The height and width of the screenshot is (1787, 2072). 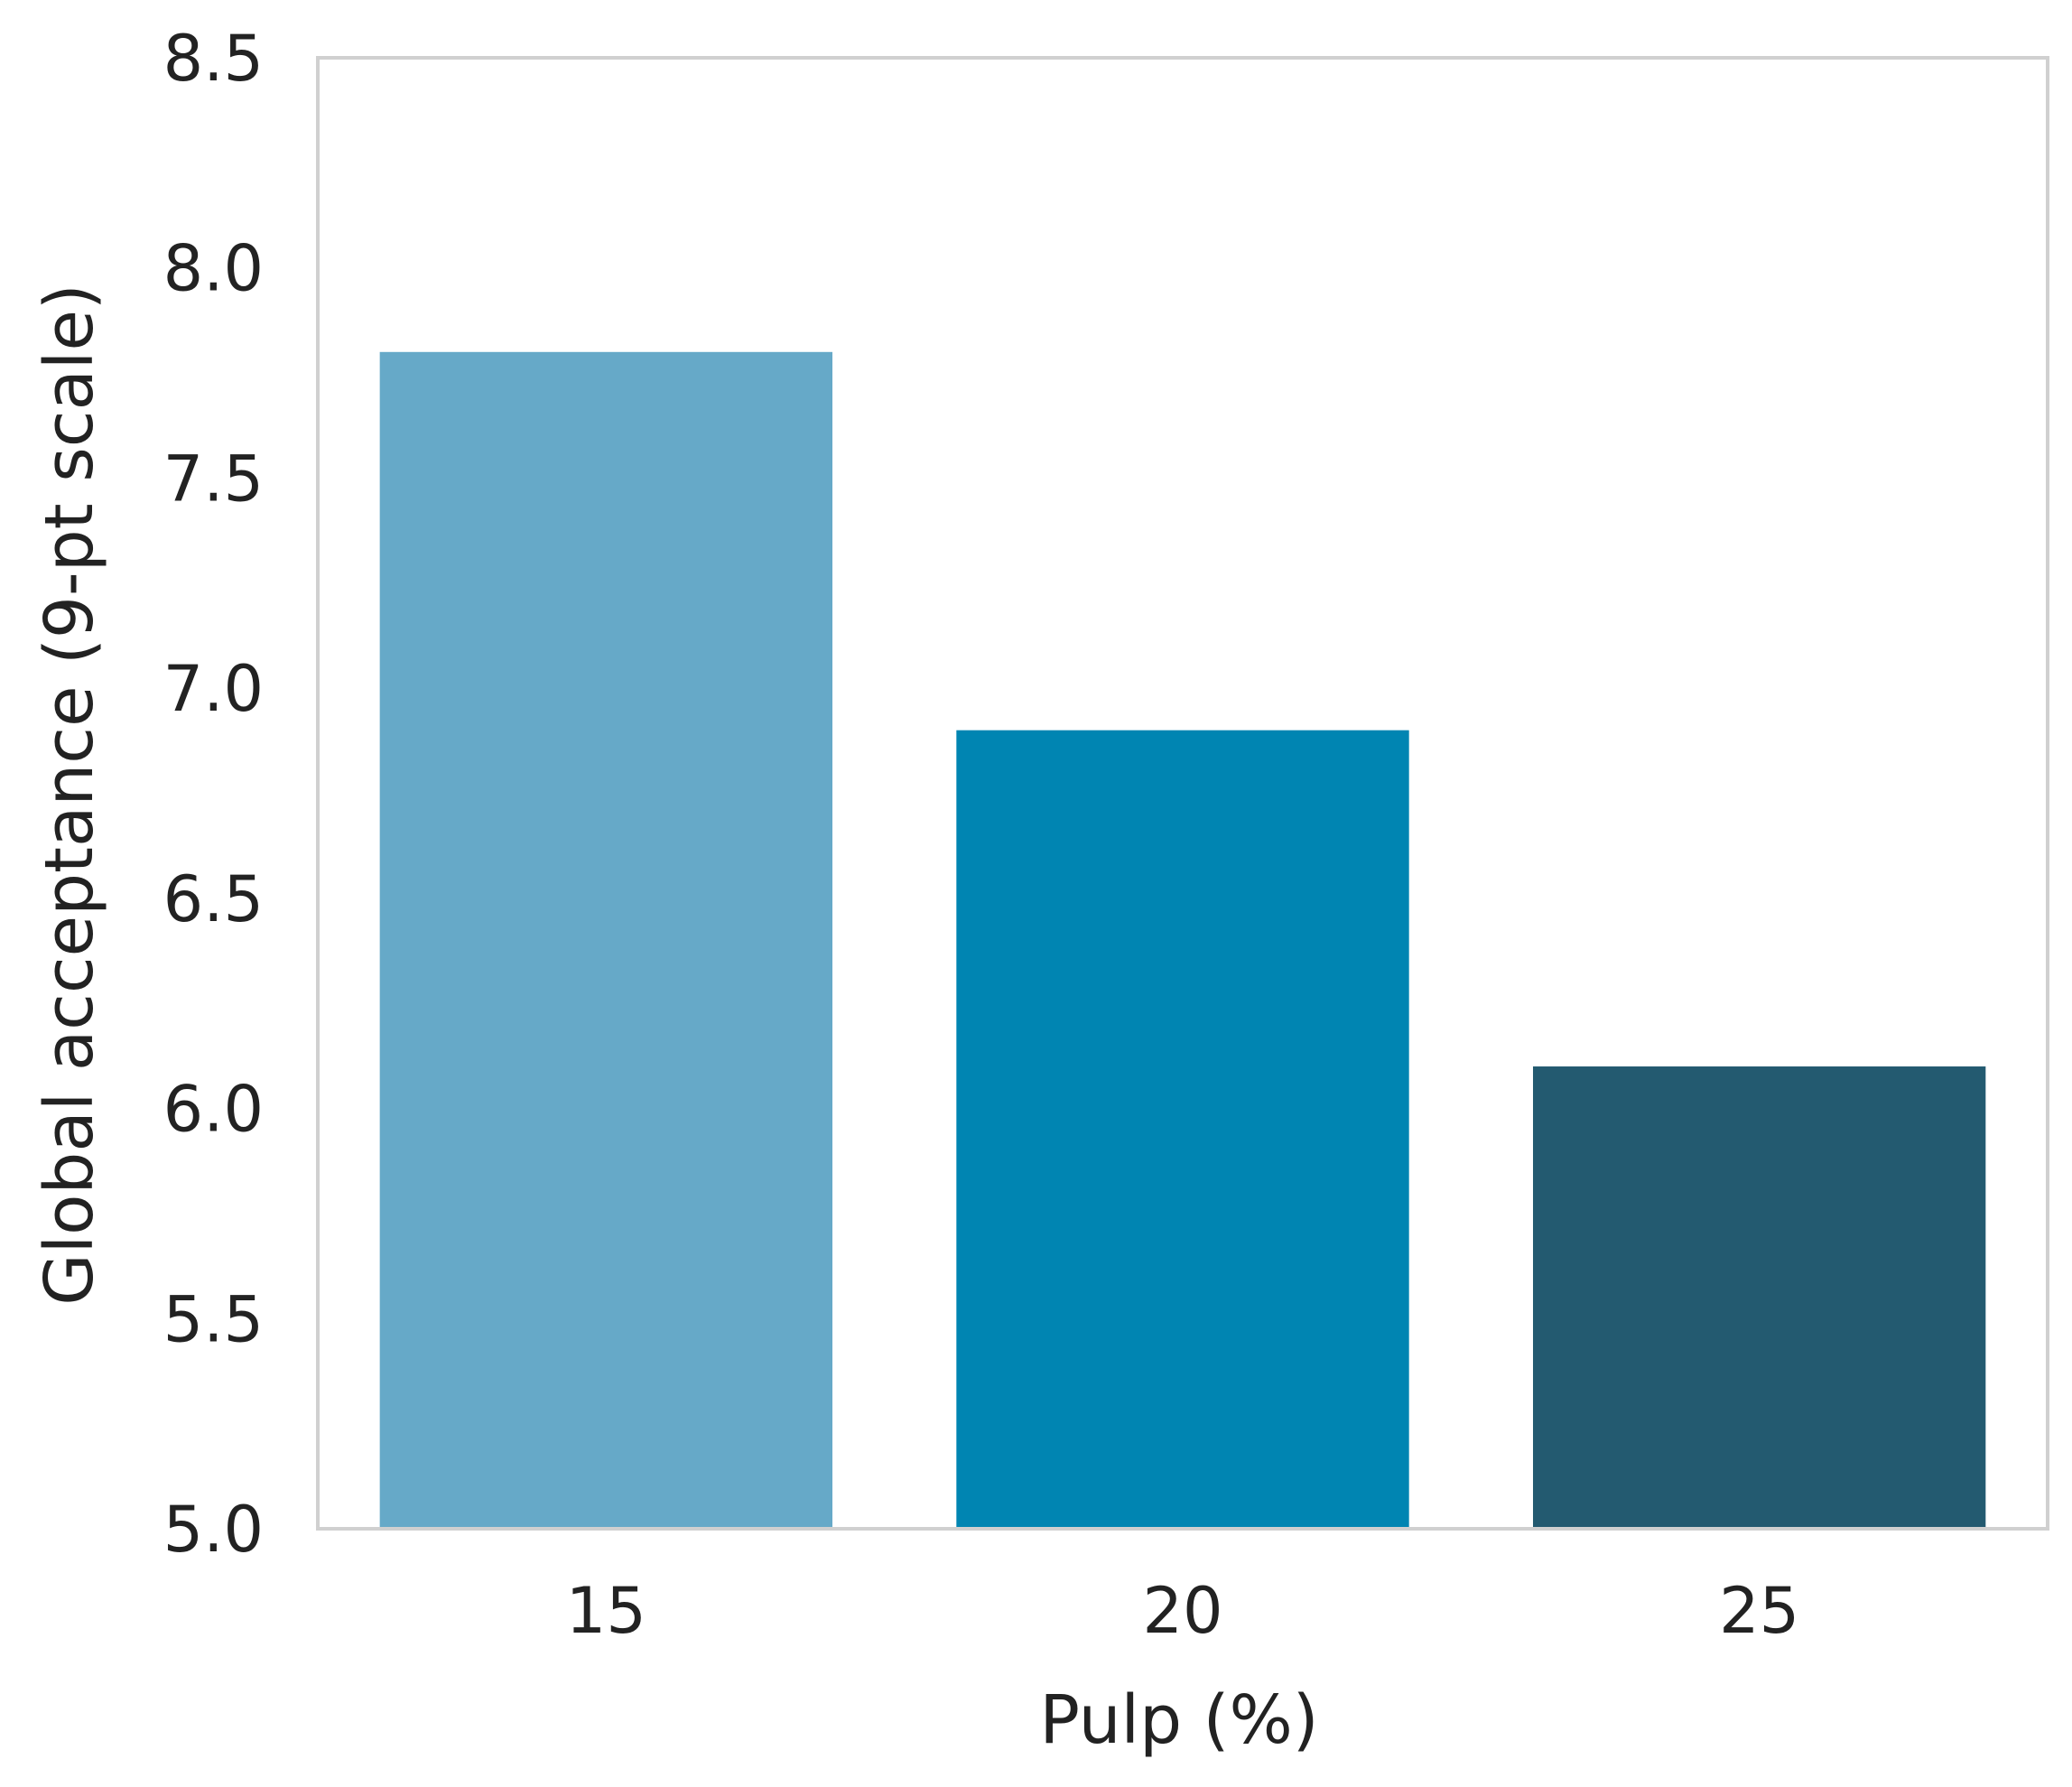 I want to click on y-tick-label: 8.0, so click(x=213, y=269).